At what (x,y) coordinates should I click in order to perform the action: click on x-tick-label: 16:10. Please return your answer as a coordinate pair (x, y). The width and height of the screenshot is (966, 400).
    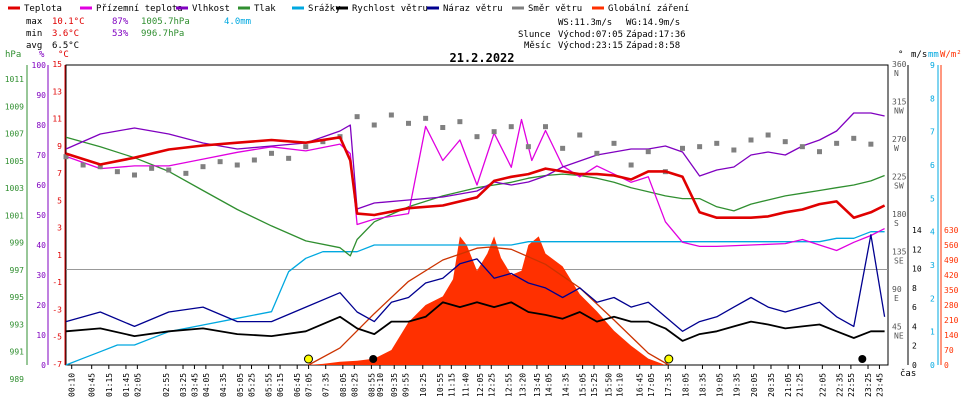
    Looking at the image, I should click on (620, 385).